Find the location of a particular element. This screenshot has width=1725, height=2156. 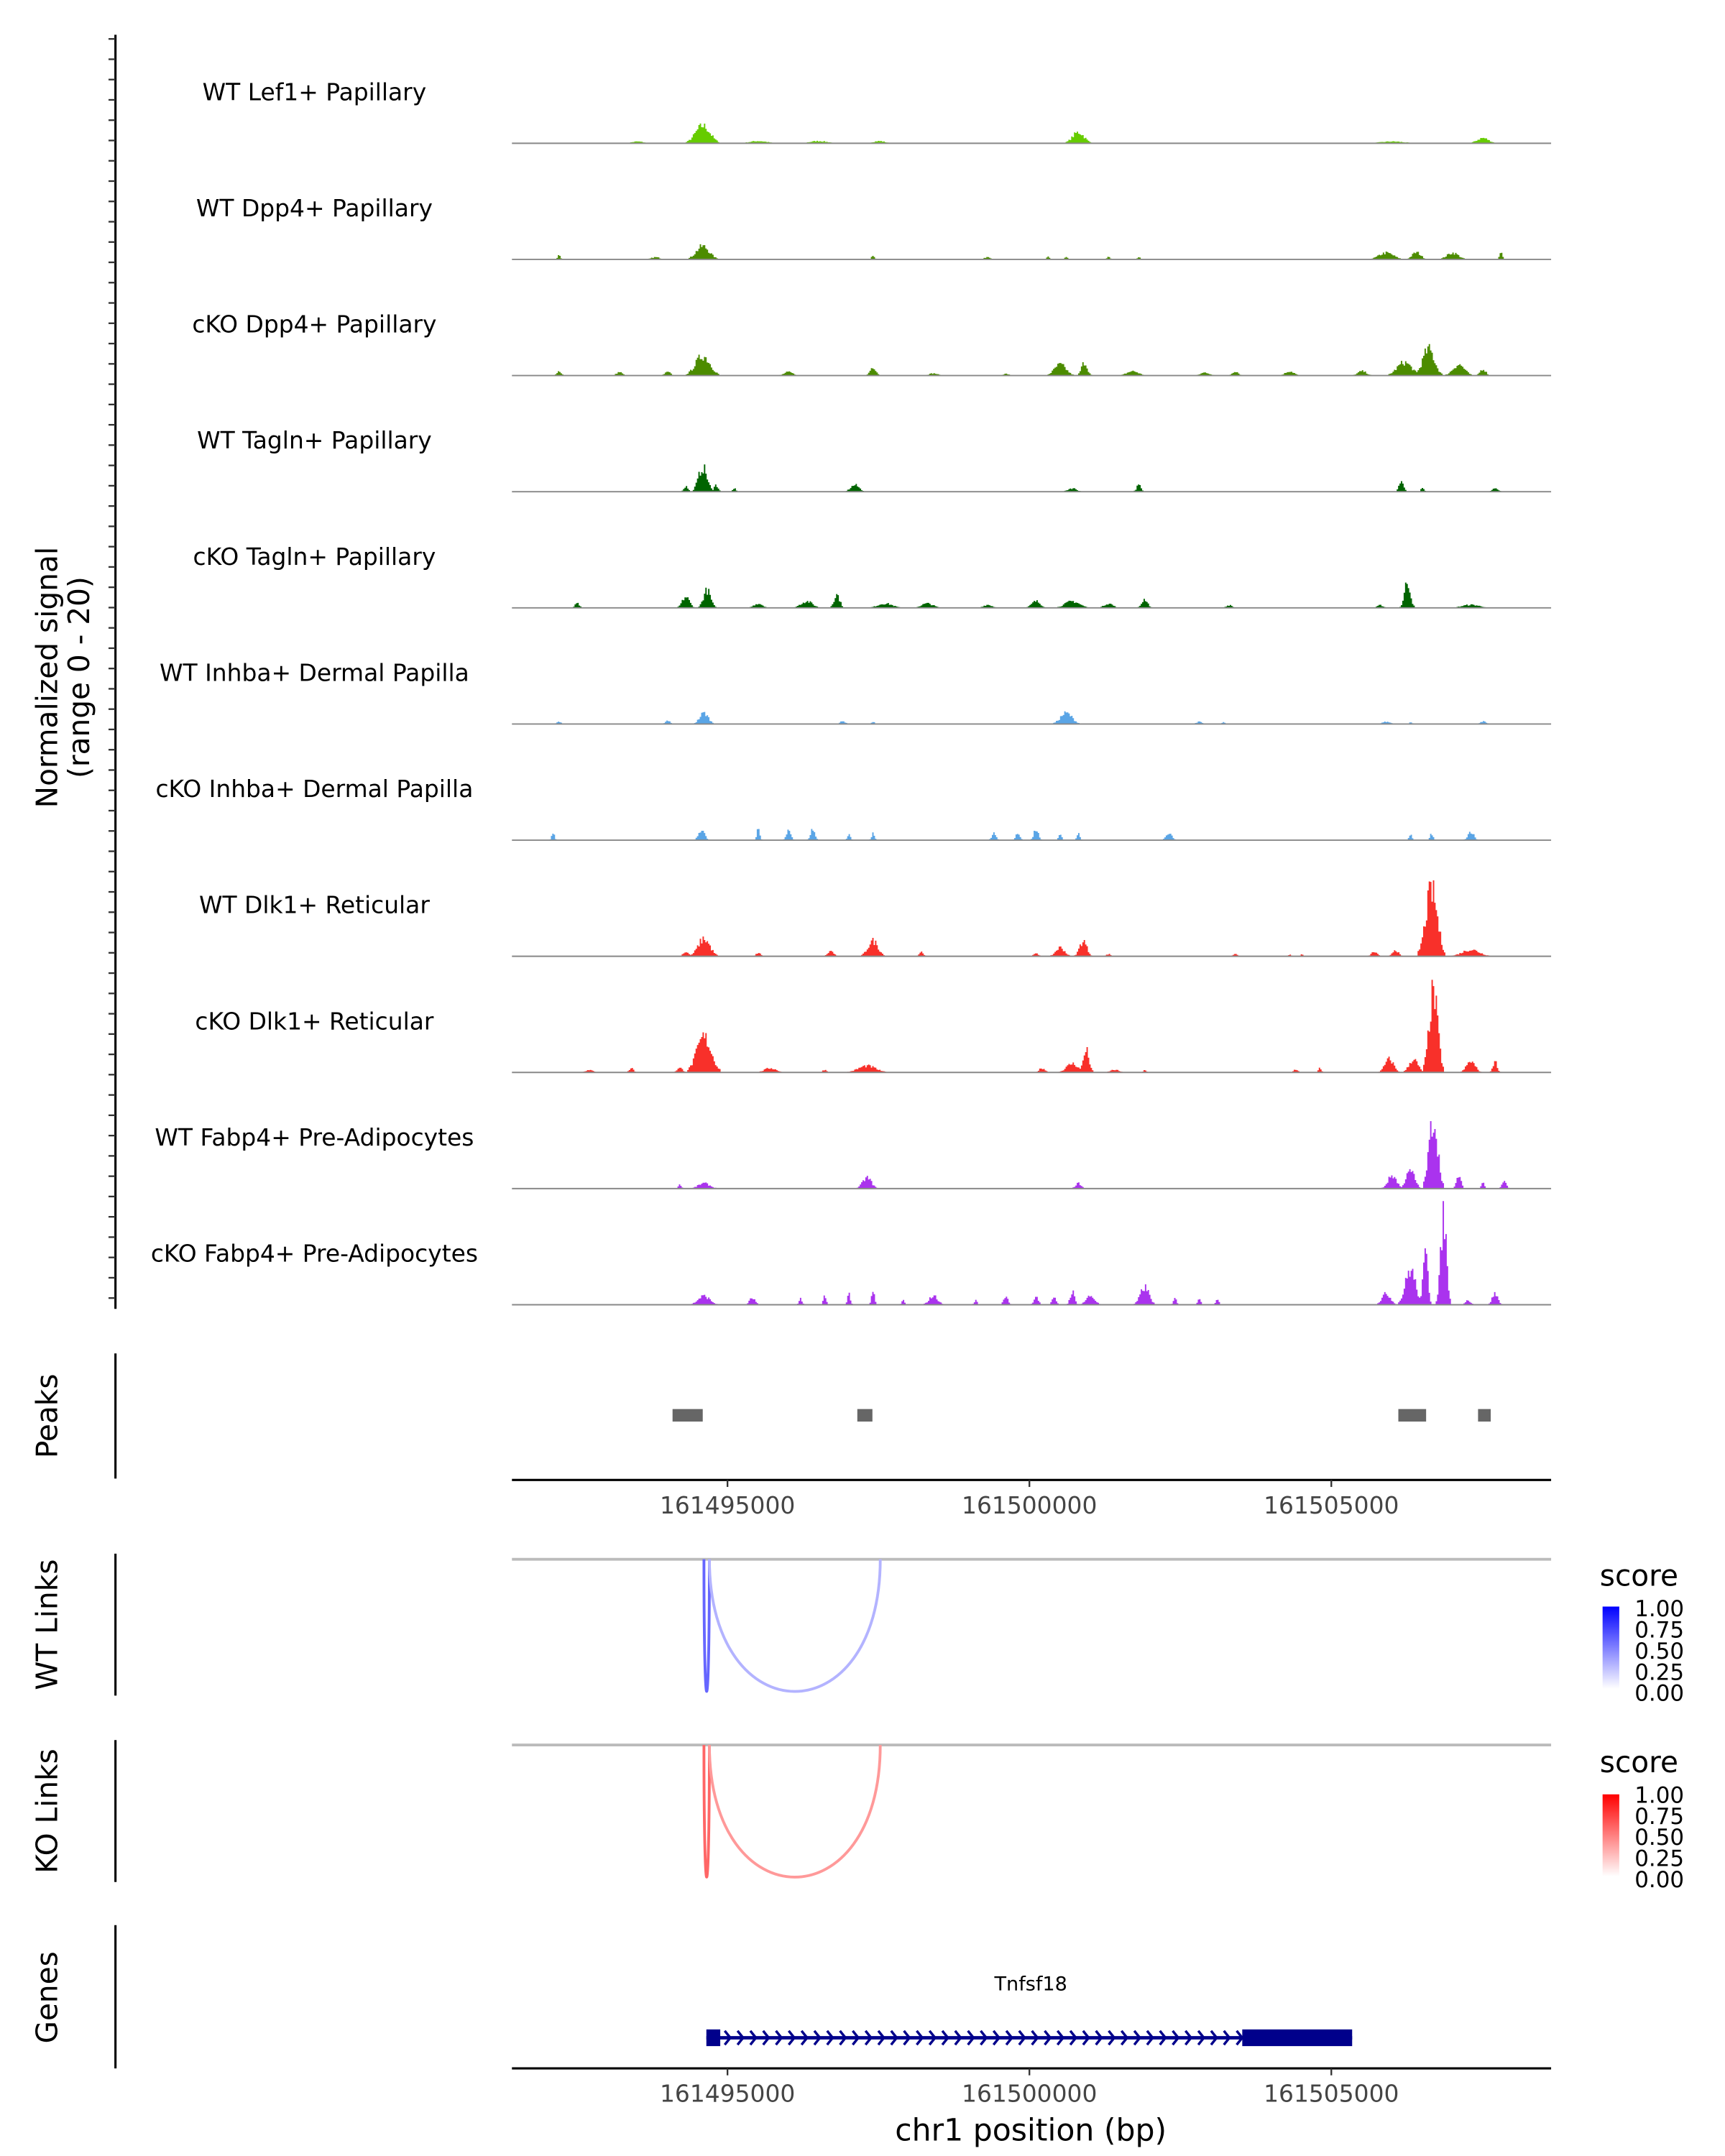

peak-regions is located at coordinates (1081, 1415).